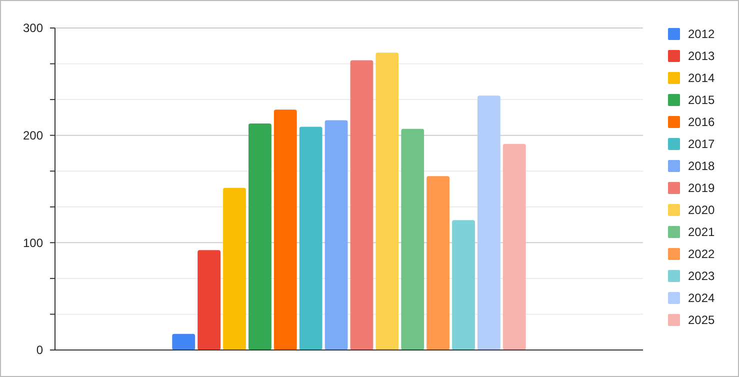  Describe the element at coordinates (33, 243) in the screenshot. I see `y-tick-label: 100` at that location.